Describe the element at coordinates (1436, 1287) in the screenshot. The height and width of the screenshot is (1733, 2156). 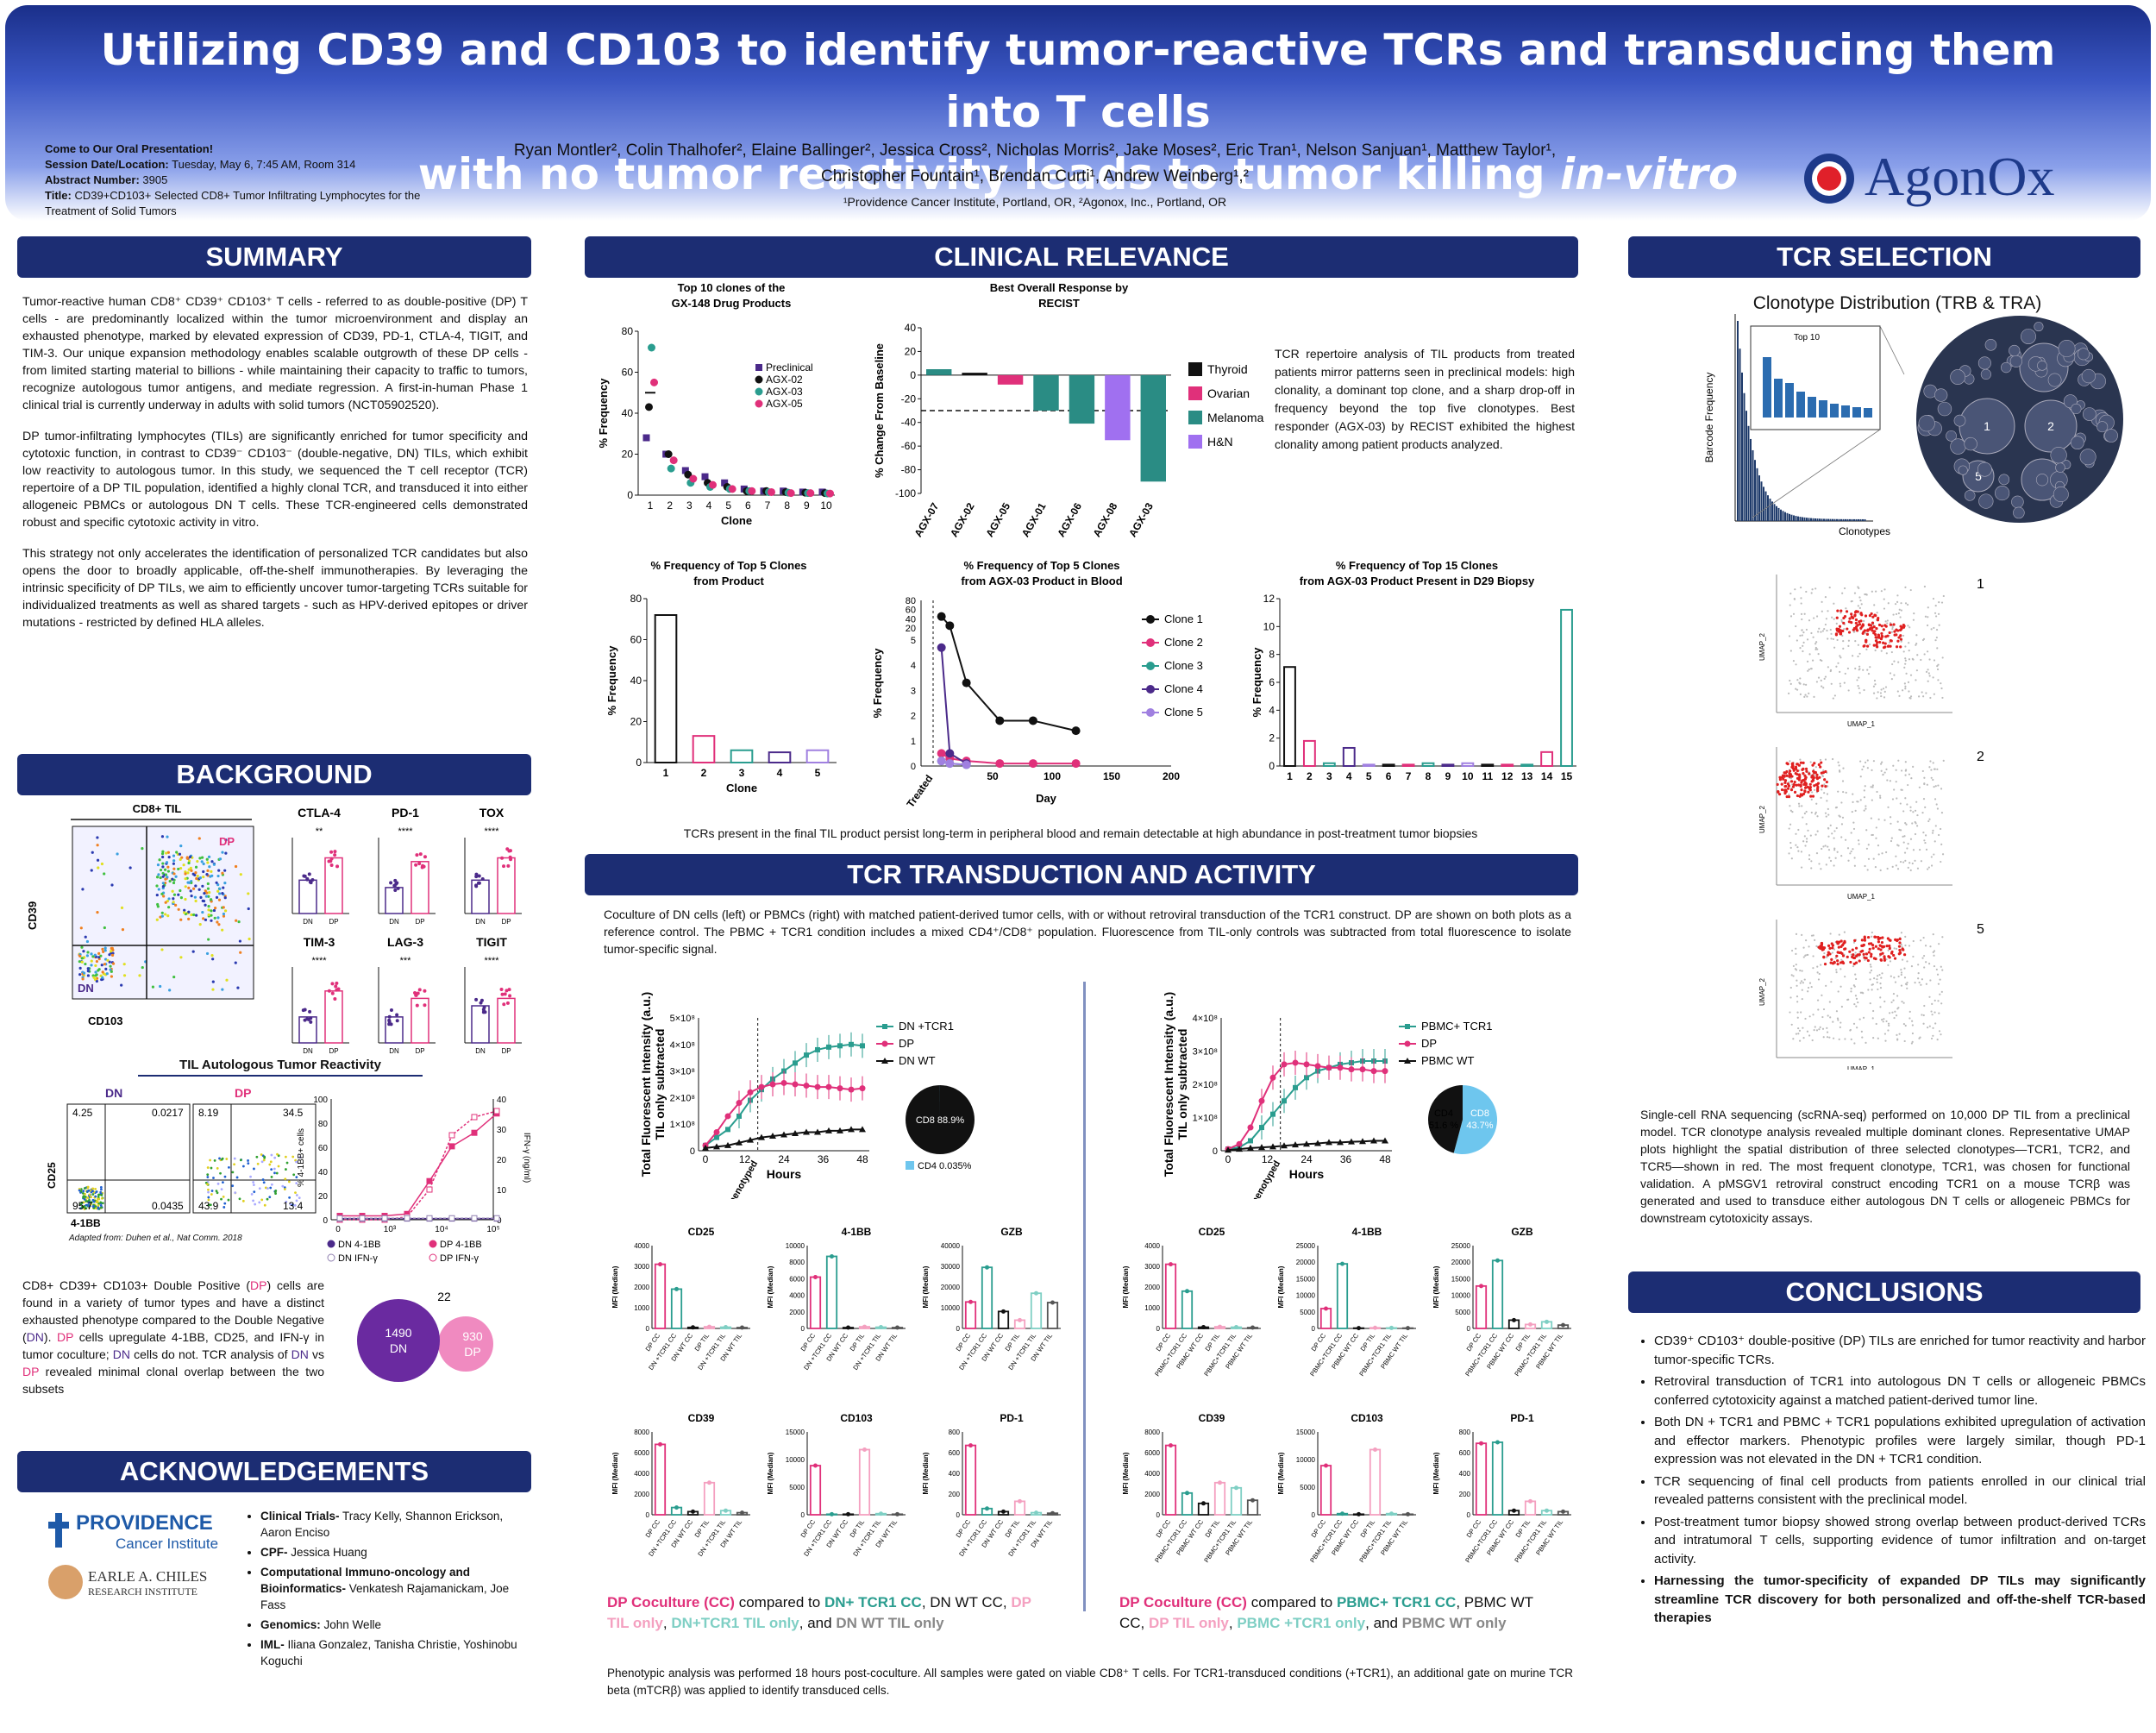
I see `mfi-ylabel: MFI (Median)` at that location.